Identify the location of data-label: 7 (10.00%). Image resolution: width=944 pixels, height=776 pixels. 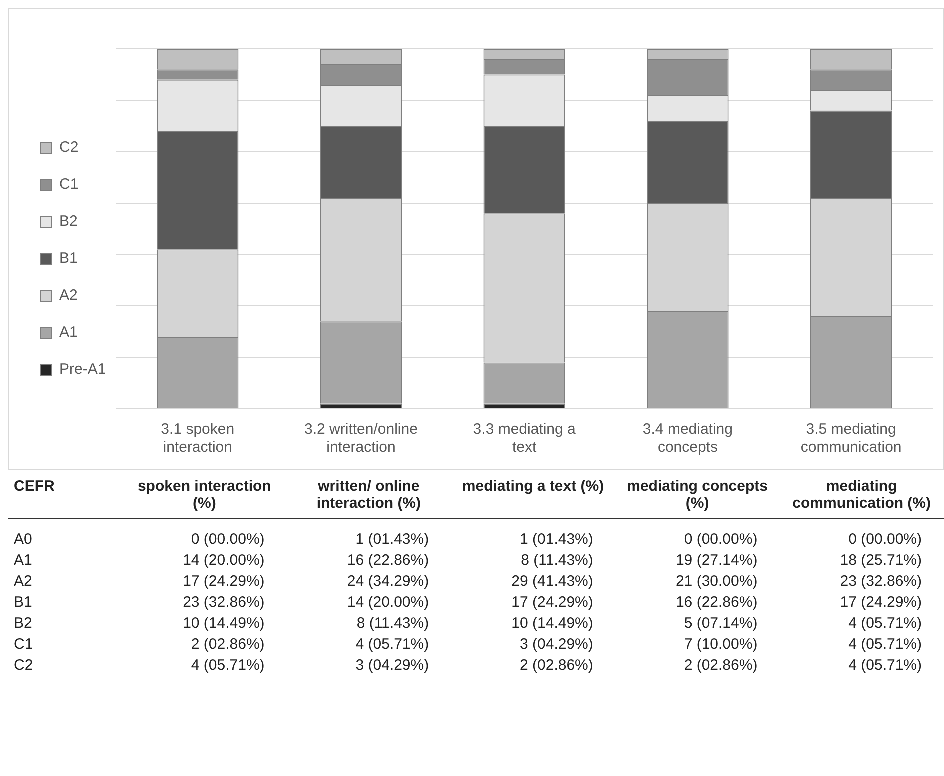
(721, 644).